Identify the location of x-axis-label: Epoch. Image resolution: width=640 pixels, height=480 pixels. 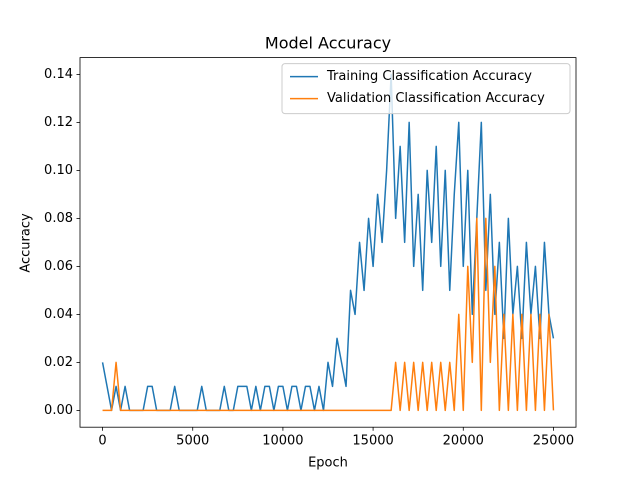
(328, 463).